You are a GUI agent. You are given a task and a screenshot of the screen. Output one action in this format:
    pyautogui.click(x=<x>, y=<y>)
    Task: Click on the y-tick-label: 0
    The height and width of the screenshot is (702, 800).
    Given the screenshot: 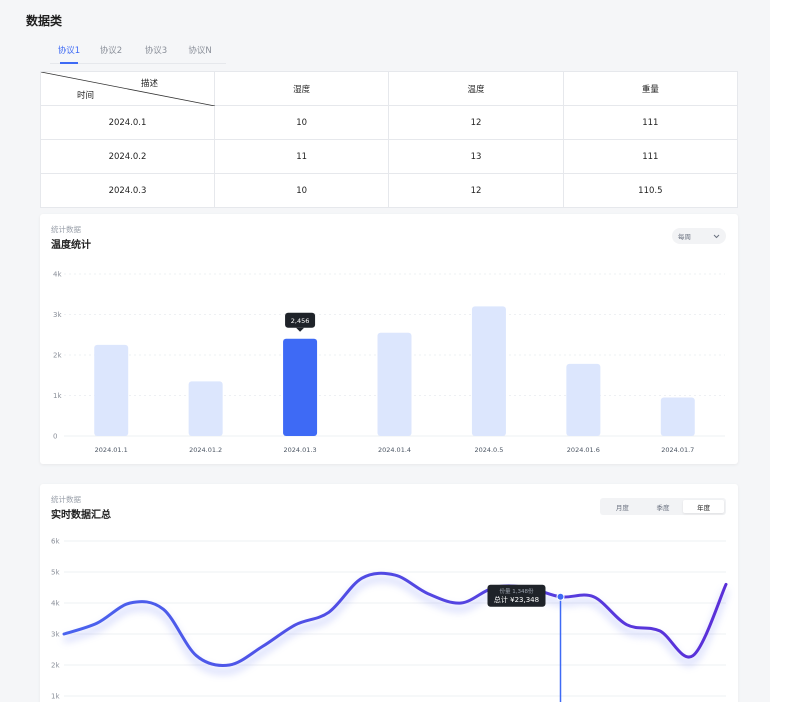 What is the action you would take?
    pyautogui.click(x=55, y=437)
    